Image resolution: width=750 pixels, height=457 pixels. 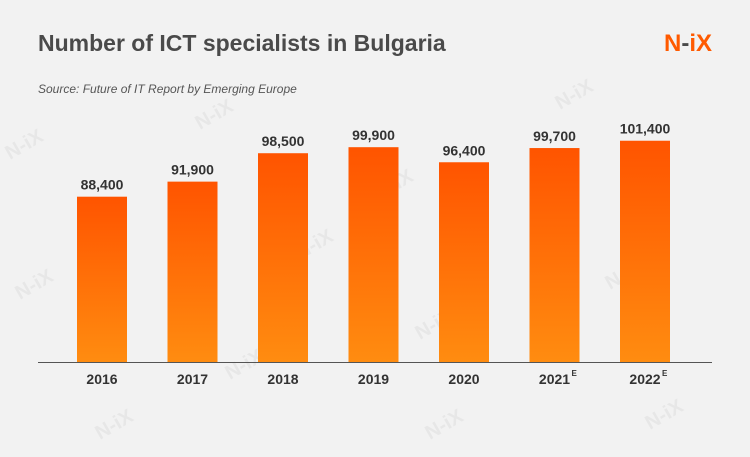 I want to click on bar-2018, so click(x=283, y=257).